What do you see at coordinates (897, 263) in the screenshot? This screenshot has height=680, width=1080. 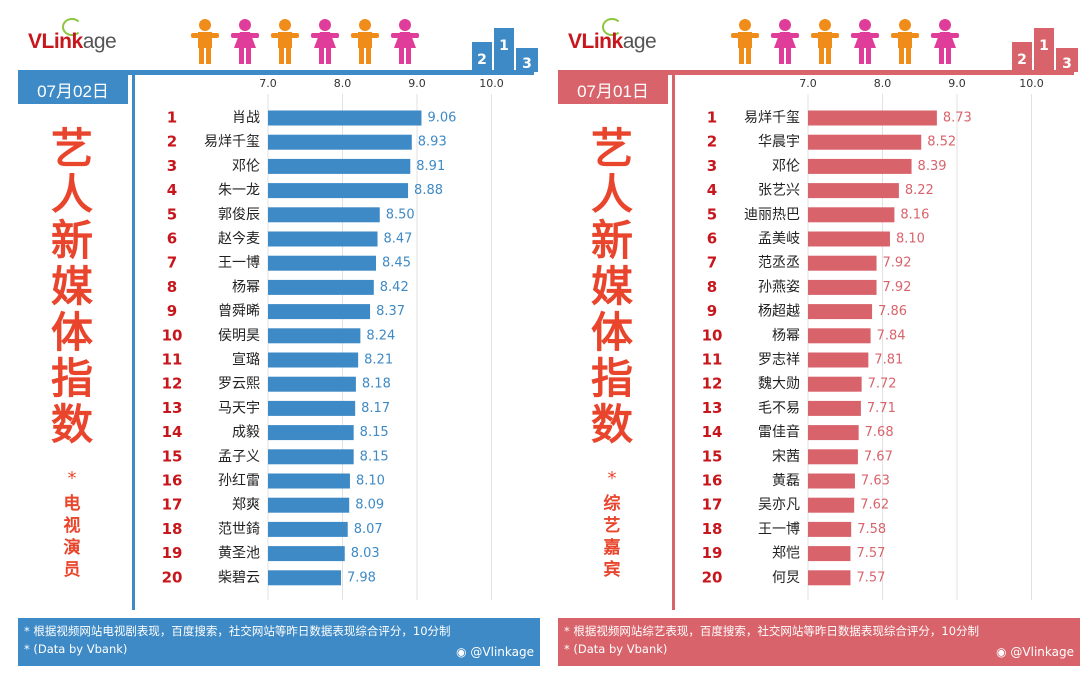 I see `value-label: 7.92` at bounding box center [897, 263].